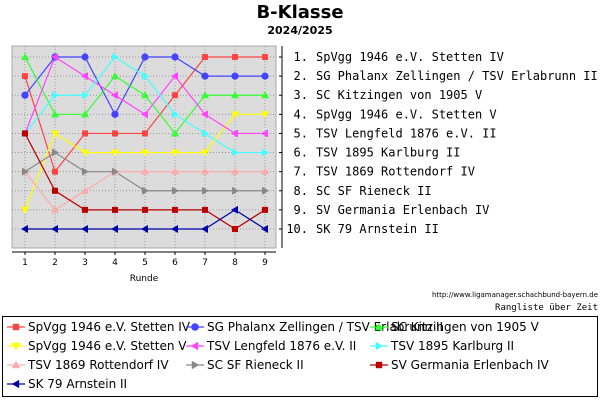 This screenshot has height=400, width=600. Describe the element at coordinates (377, 229) in the screenshot. I see `rank-label-team: SK 79 Arnstein II` at that location.